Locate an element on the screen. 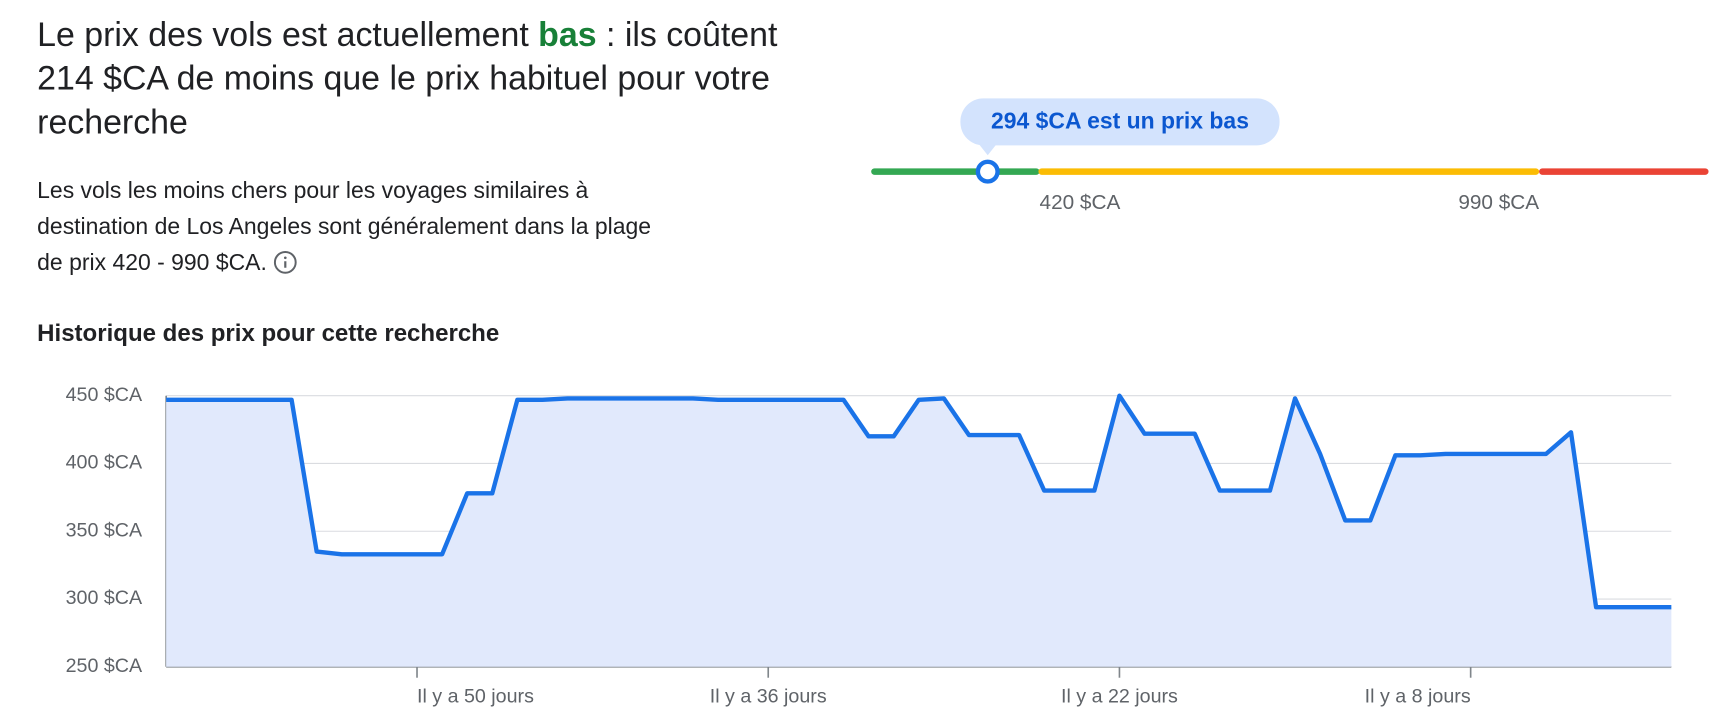 The image size is (1714, 724). tooltip-text: 294 $CA est un prix bas is located at coordinates (1120, 120).